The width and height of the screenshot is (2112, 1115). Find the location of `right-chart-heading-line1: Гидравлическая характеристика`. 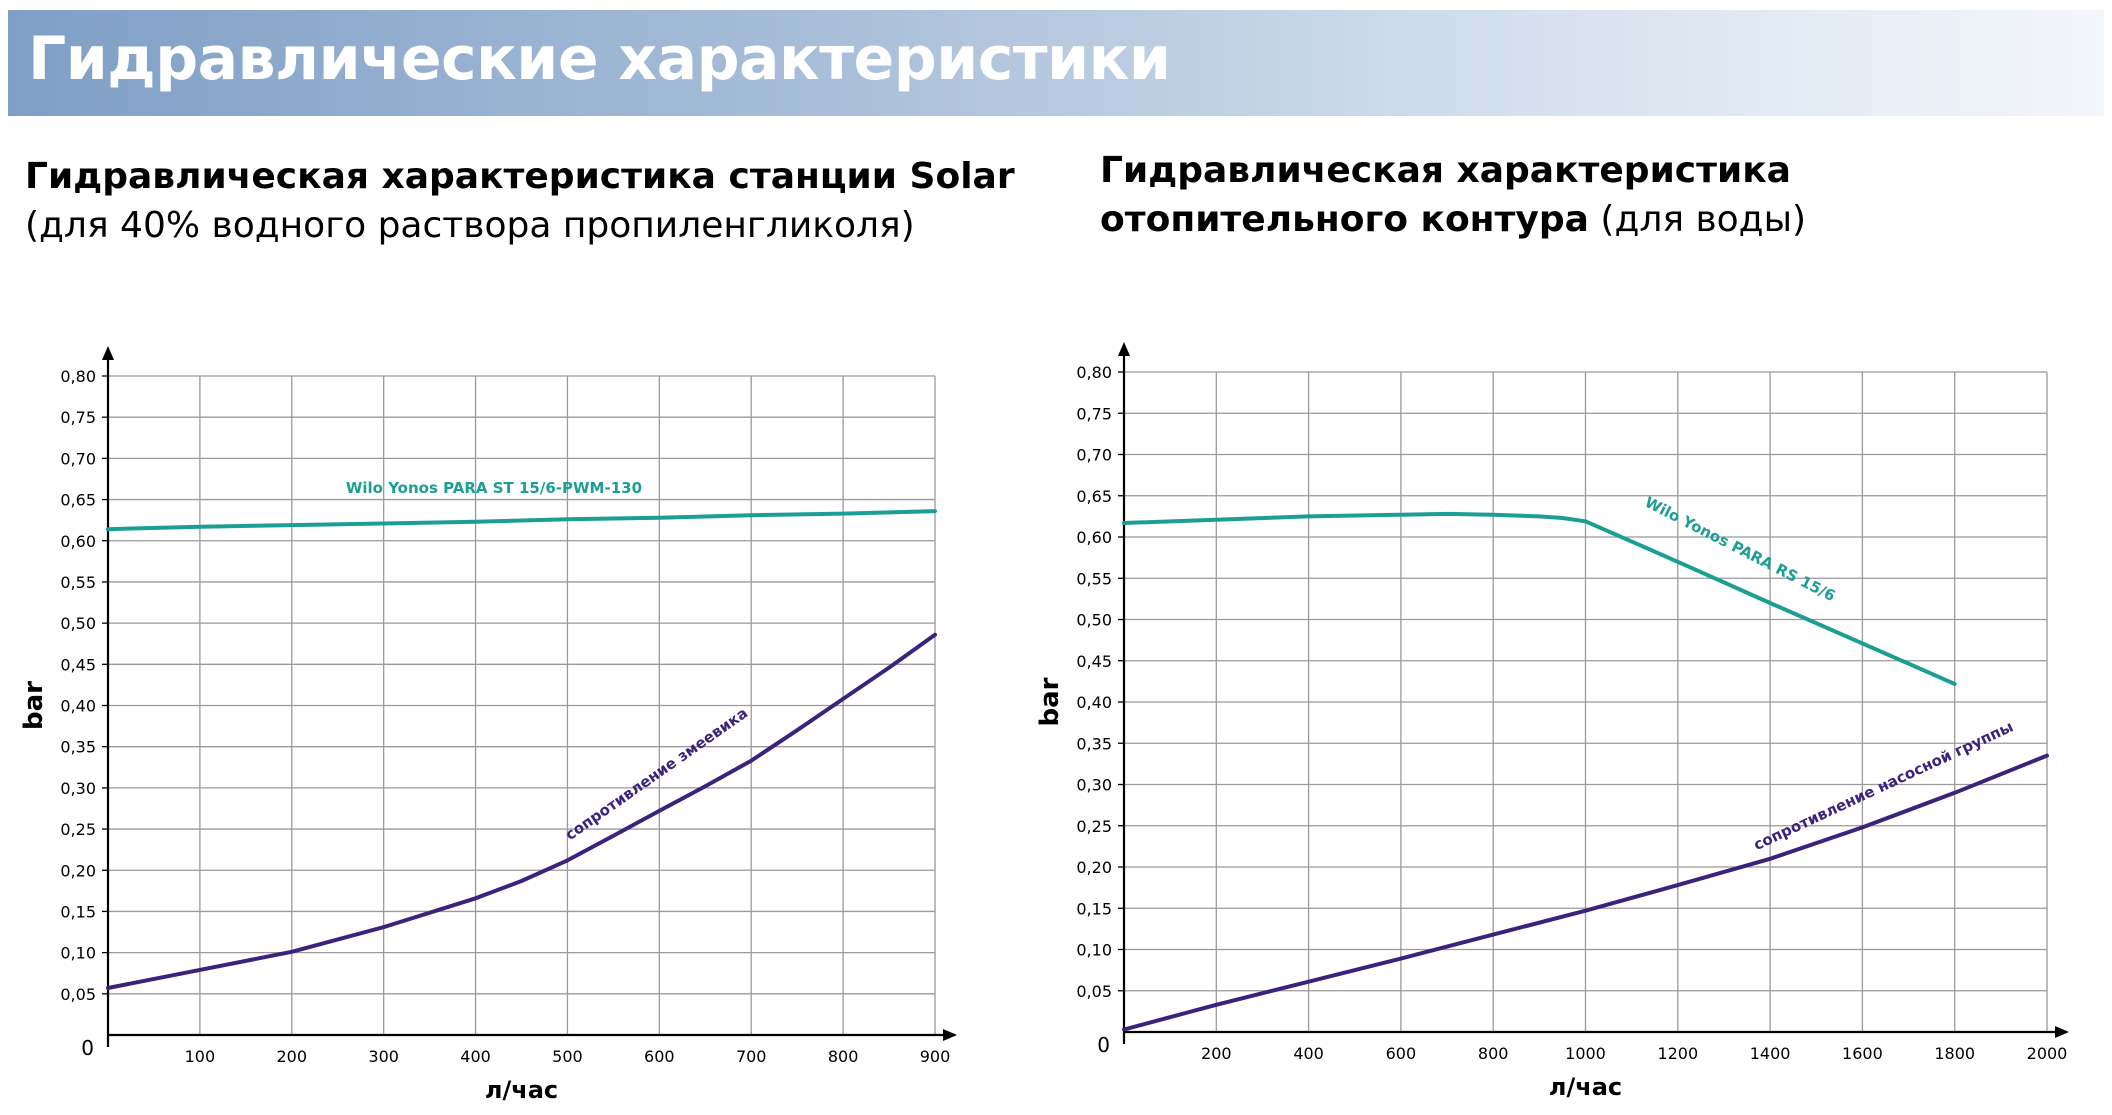

right-chart-heading-line1: Гидравлическая характеристика is located at coordinates (1445, 170).